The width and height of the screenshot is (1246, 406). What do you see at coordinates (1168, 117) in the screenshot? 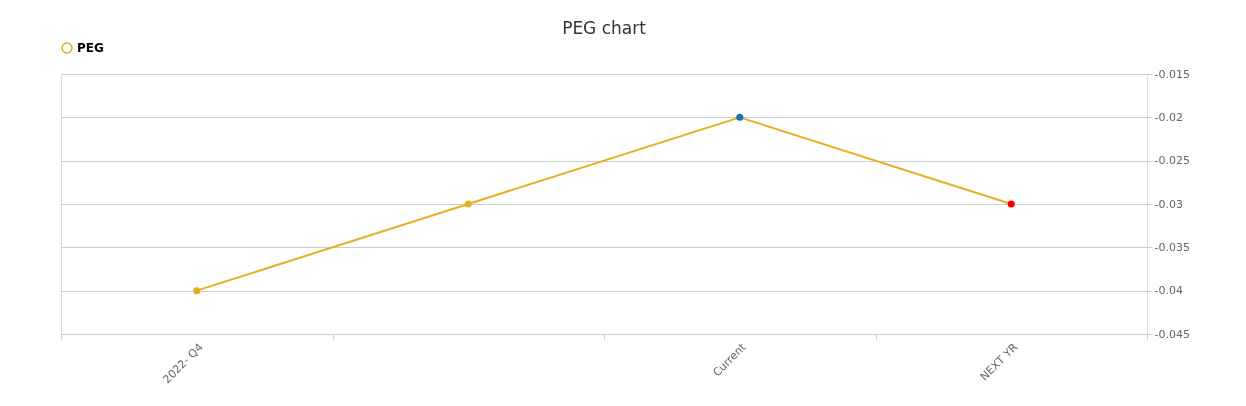
I see `y-tick-label: -0.02` at bounding box center [1168, 117].